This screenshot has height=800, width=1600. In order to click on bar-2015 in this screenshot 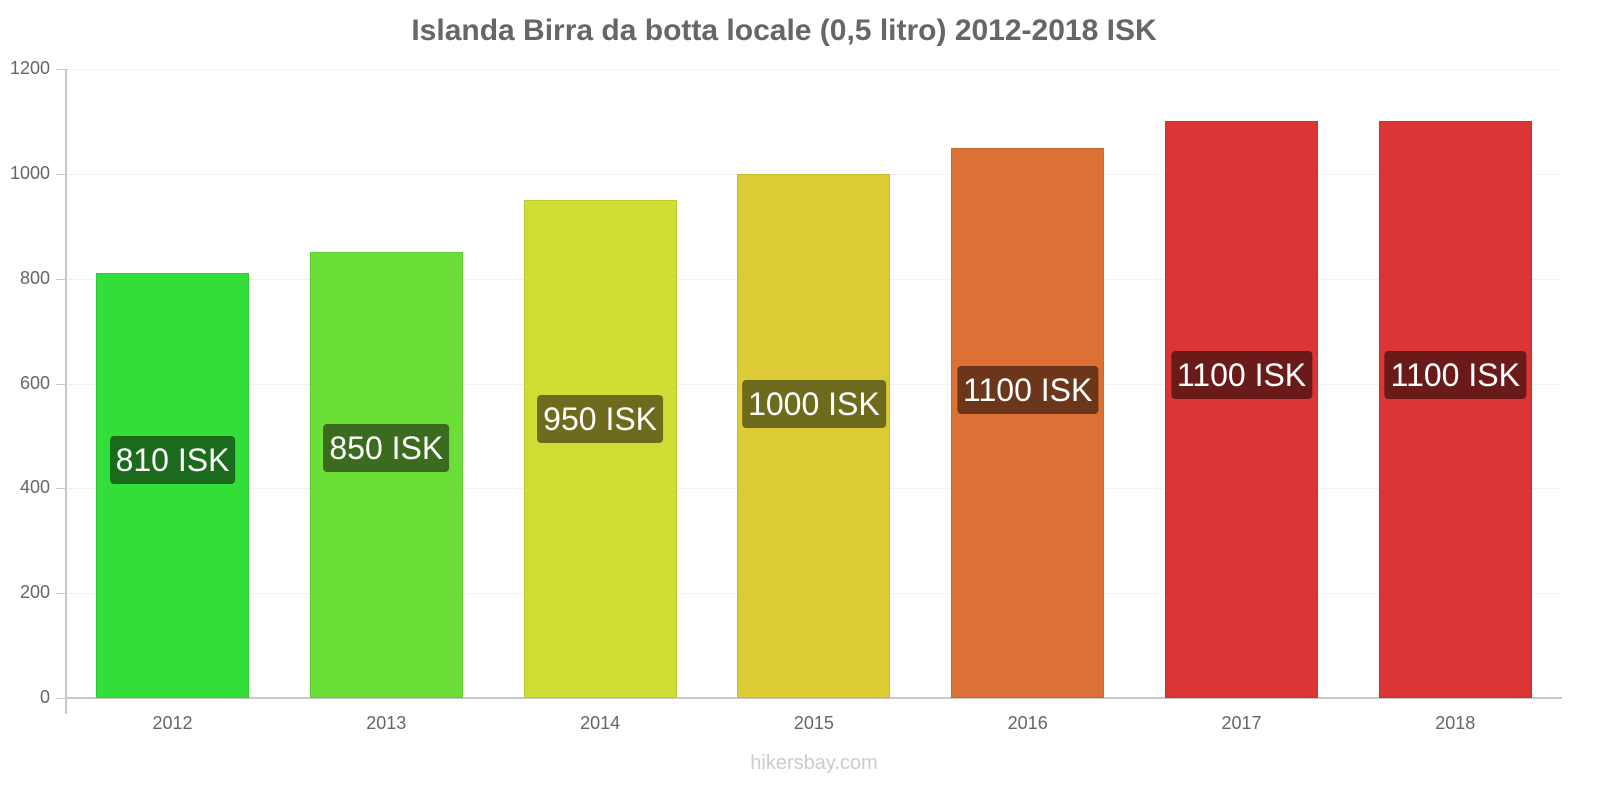, I will do `click(814, 435)`.